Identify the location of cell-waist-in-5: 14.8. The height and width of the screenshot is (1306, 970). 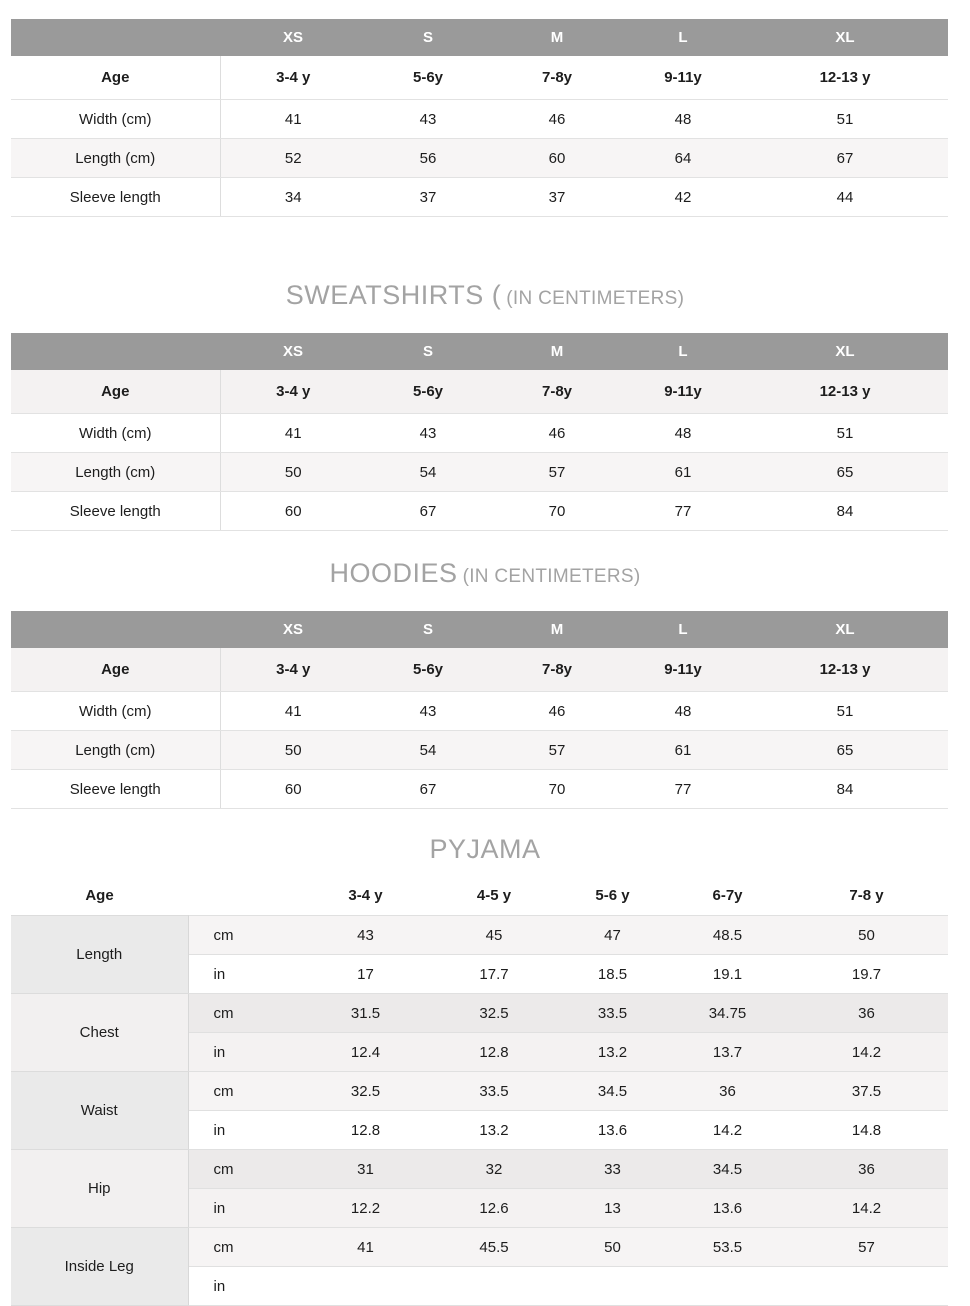
(866, 1130).